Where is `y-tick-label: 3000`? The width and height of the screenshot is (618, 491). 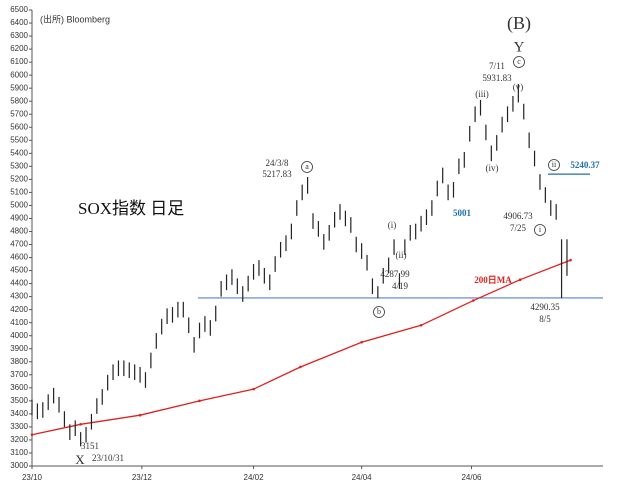 y-tick-label: 3000 is located at coordinates (19, 465).